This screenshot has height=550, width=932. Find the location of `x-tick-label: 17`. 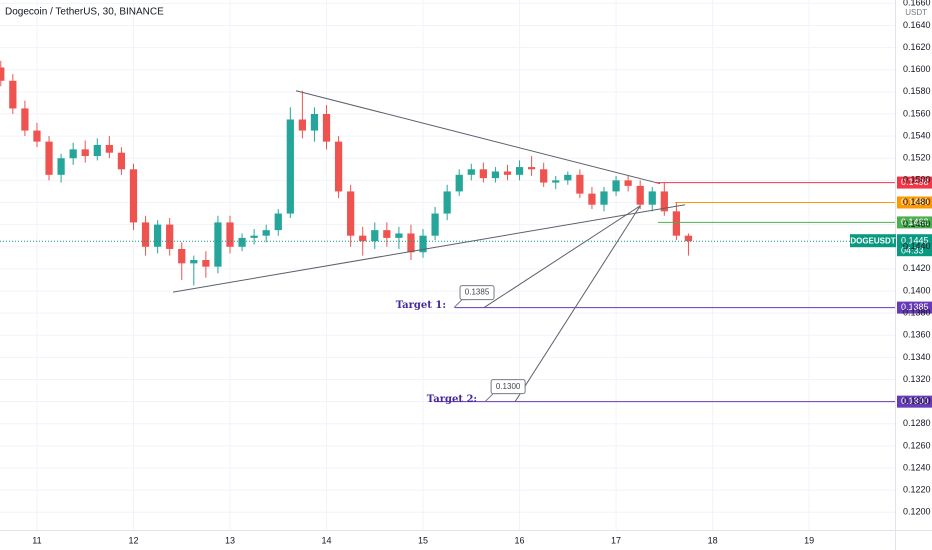

x-tick-label: 17 is located at coordinates (616, 540).